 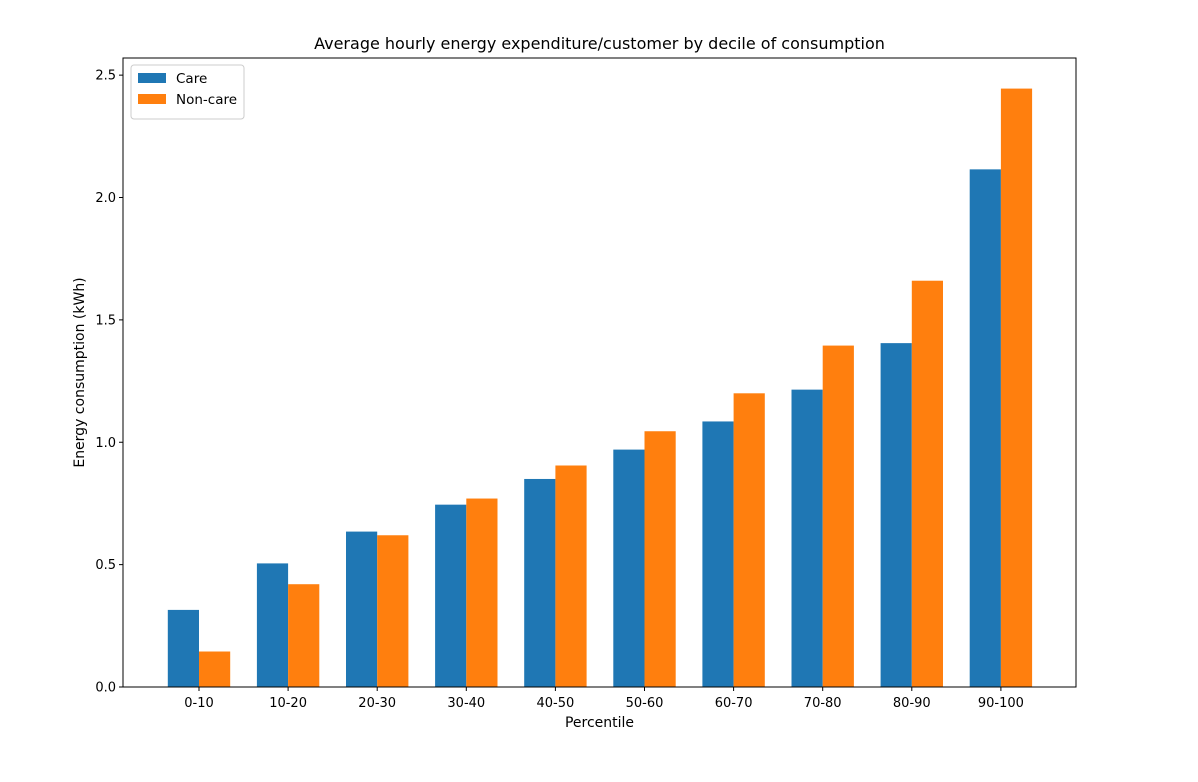 I want to click on legend-swatch-care, so click(x=152, y=78).